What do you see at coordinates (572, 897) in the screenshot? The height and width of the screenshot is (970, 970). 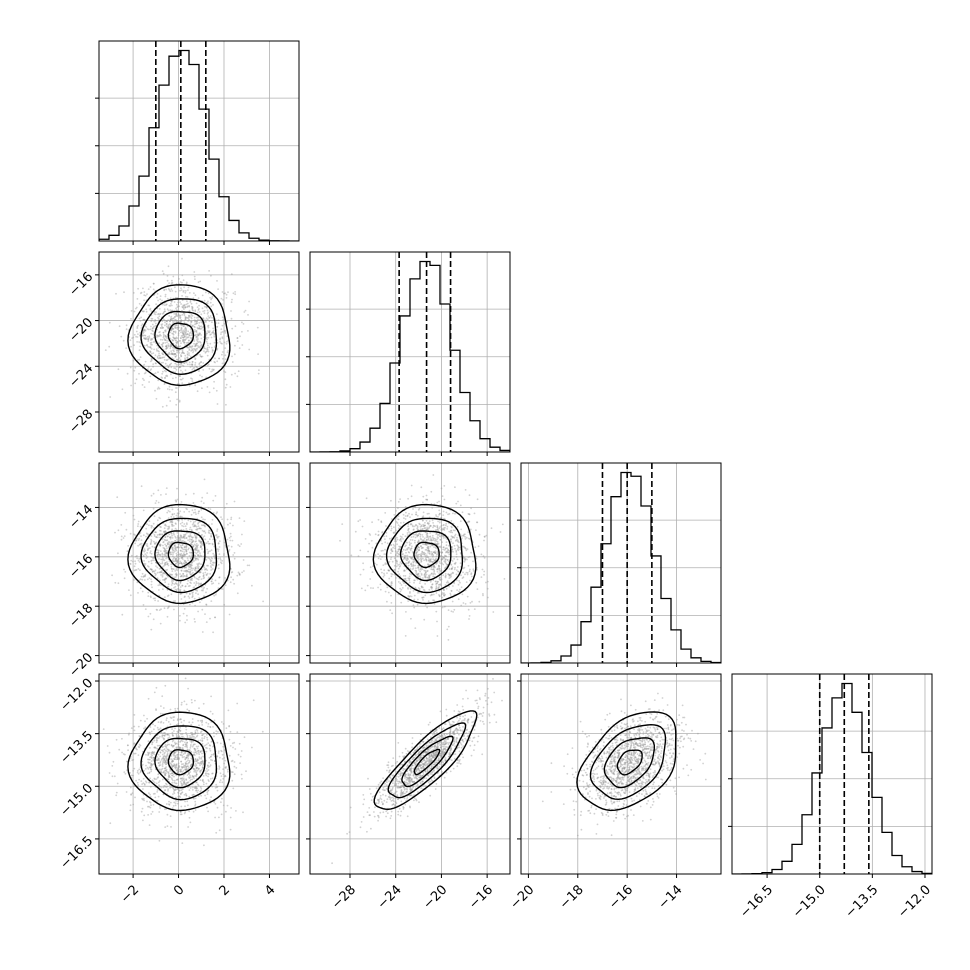 I see `x-tick-label: −18` at bounding box center [572, 897].